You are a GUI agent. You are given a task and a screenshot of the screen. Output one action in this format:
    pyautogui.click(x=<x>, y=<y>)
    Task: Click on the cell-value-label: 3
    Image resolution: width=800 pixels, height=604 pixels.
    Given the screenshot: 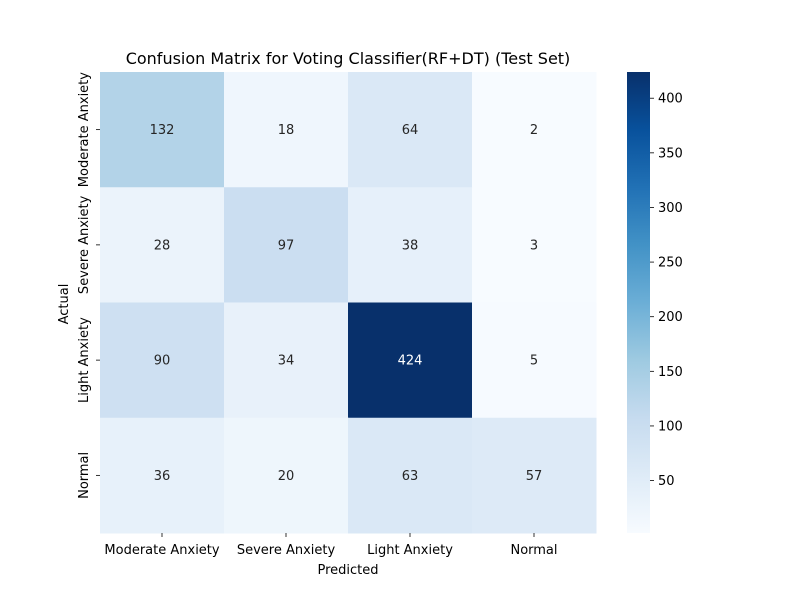 What is the action you would take?
    pyautogui.click(x=534, y=245)
    